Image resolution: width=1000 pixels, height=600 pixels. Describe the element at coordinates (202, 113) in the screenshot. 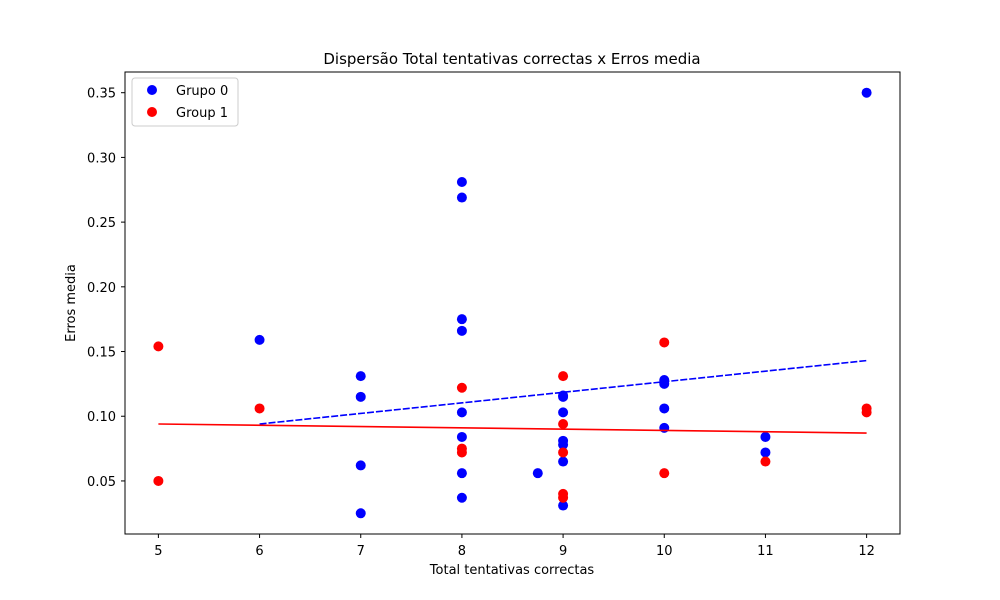

I see `legend-label-group-1: Group 1` at that location.